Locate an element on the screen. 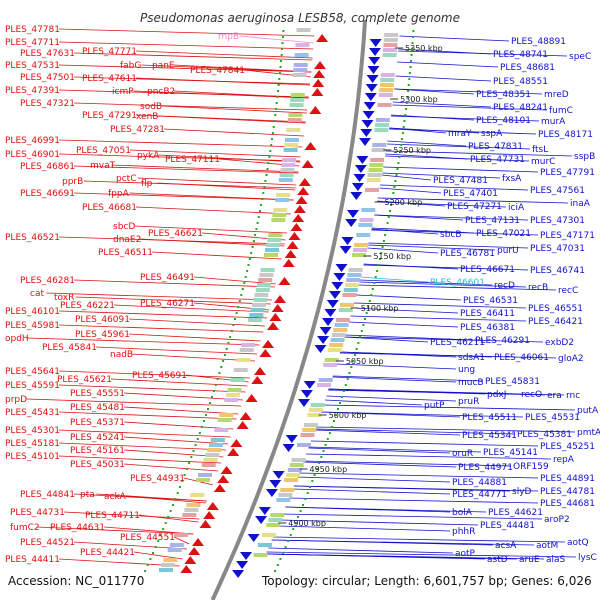 The height and width of the screenshot is (600, 600). gene-label: astD is located at coordinates (497, 560).